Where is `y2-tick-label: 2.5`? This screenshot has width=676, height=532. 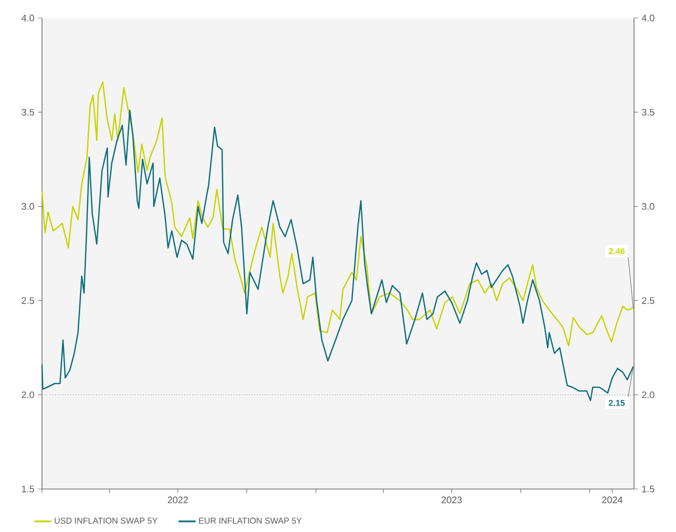 y2-tick-label: 2.5 is located at coordinates (648, 300).